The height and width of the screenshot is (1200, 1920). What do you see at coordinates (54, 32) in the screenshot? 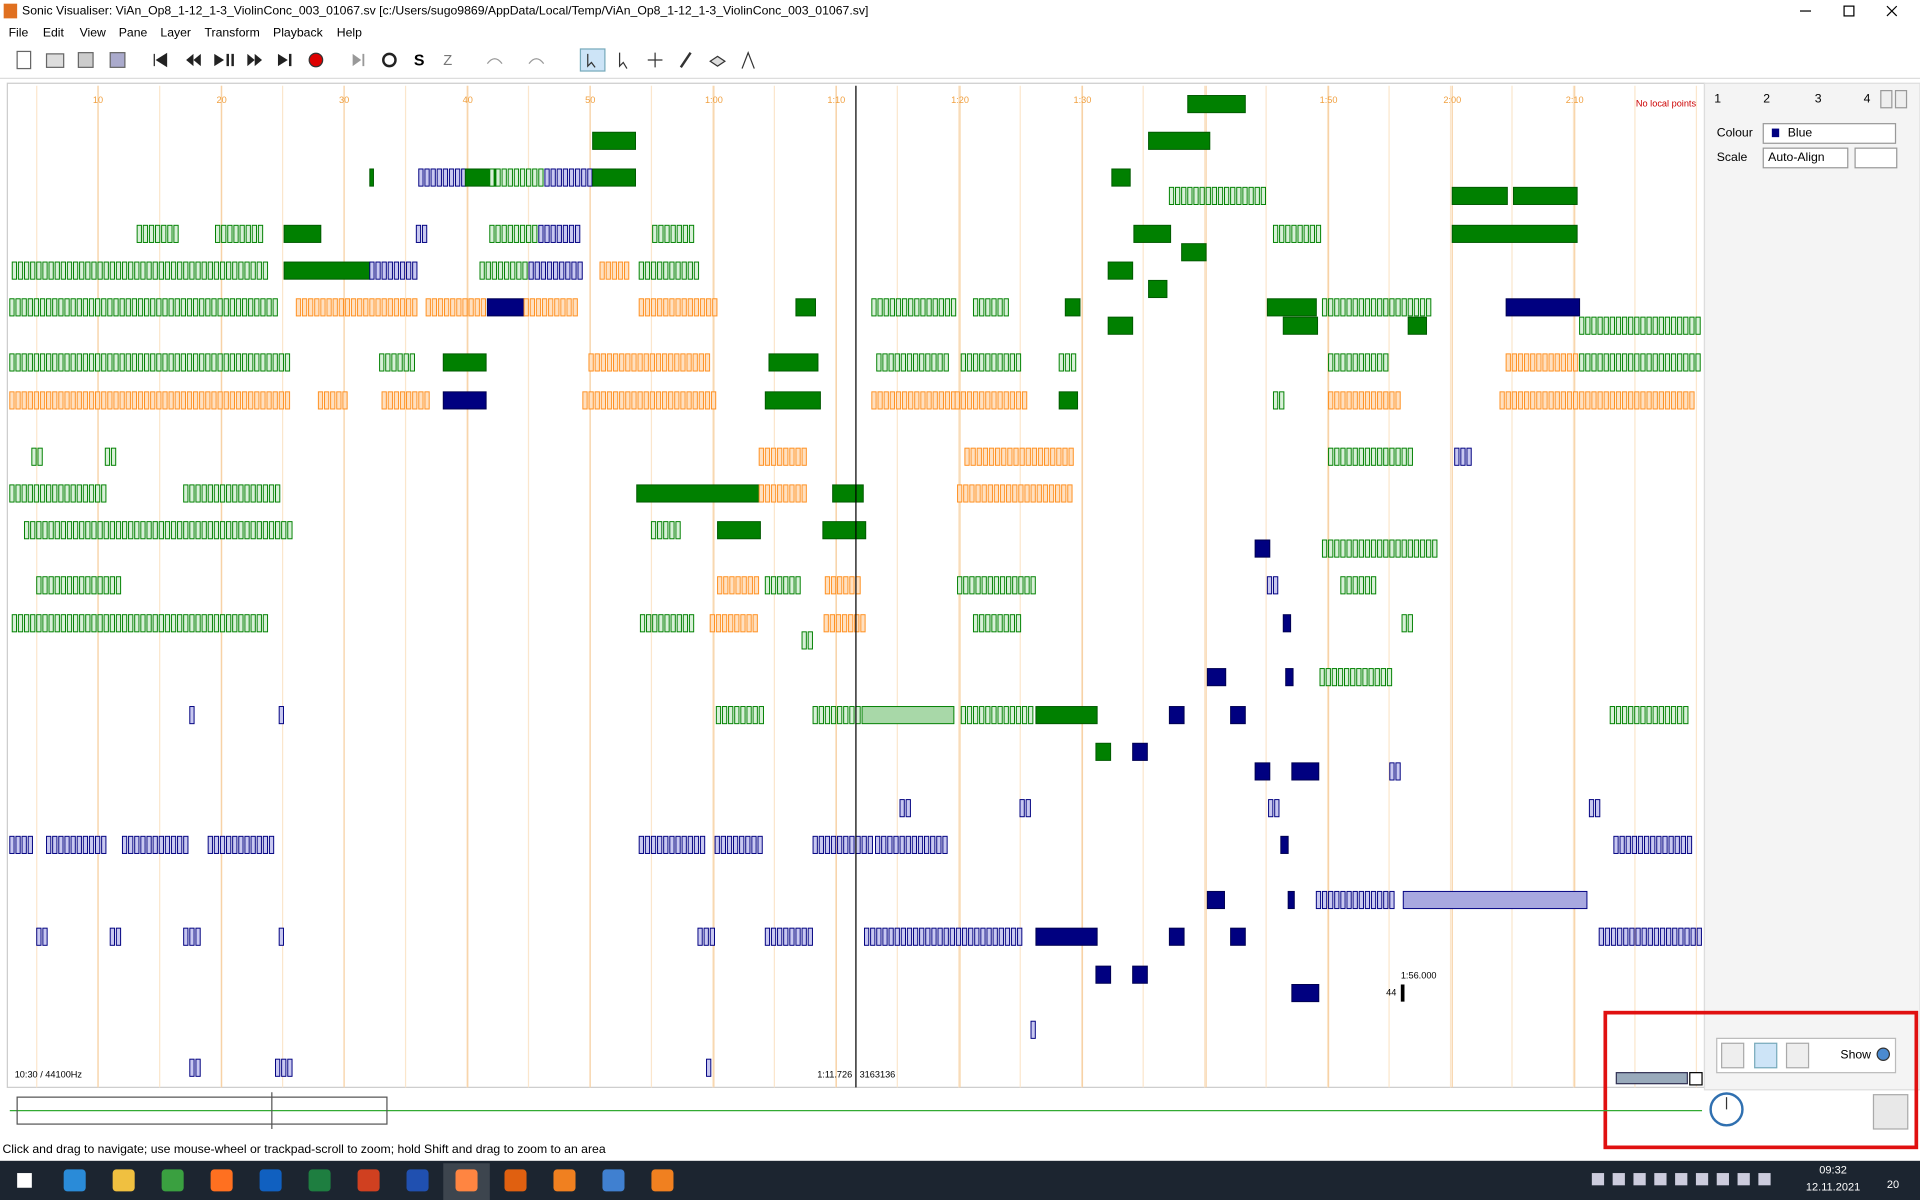
I see `menu-item: Edit` at bounding box center [54, 32].